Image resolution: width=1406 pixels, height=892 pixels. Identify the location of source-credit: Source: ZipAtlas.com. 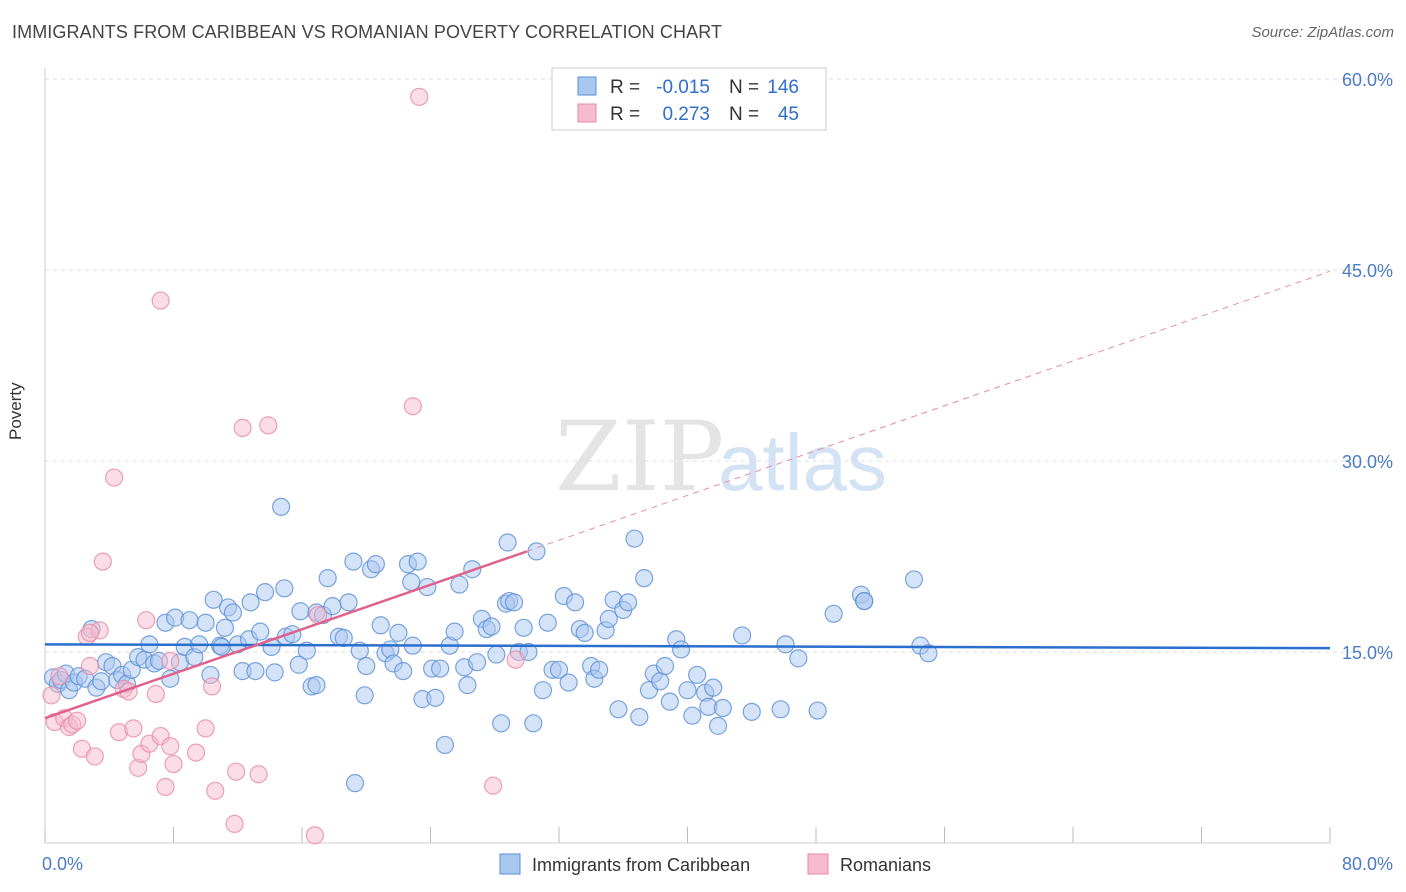
(1322, 32).